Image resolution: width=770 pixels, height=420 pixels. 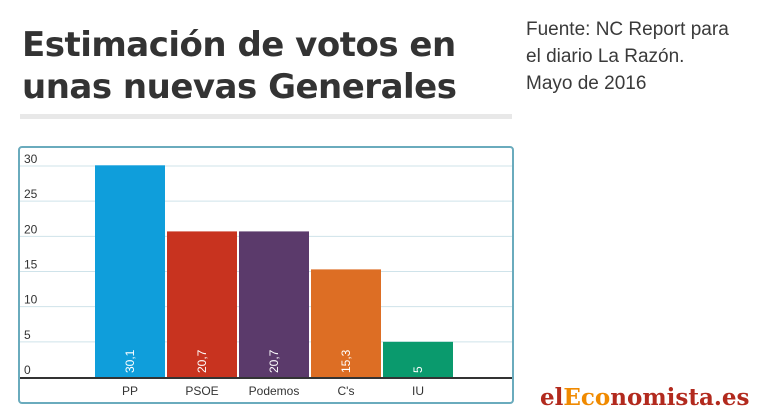 I want to click on eleconomista-logo: elEconomista.es, so click(x=644, y=398).